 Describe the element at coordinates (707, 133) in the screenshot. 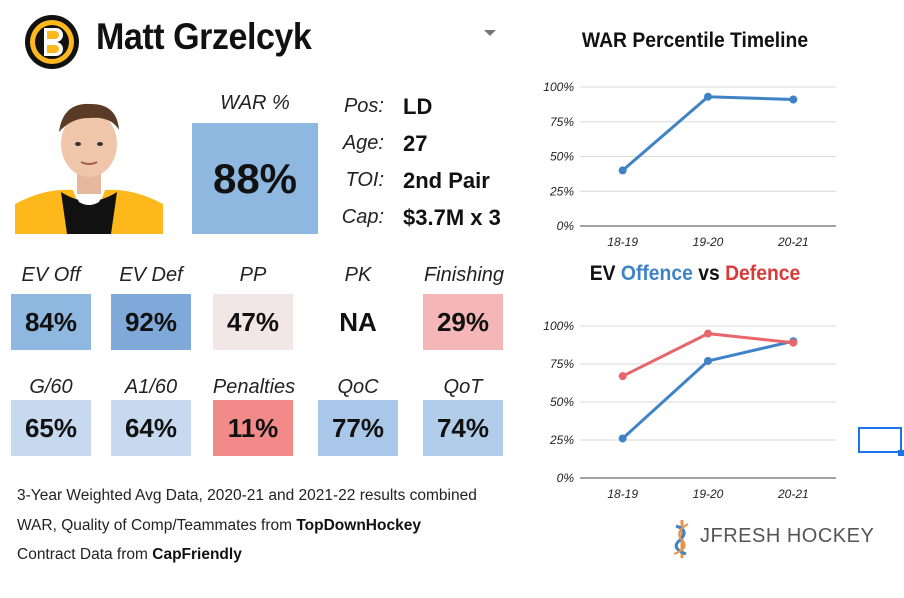

I see `war-chart-war-line` at that location.